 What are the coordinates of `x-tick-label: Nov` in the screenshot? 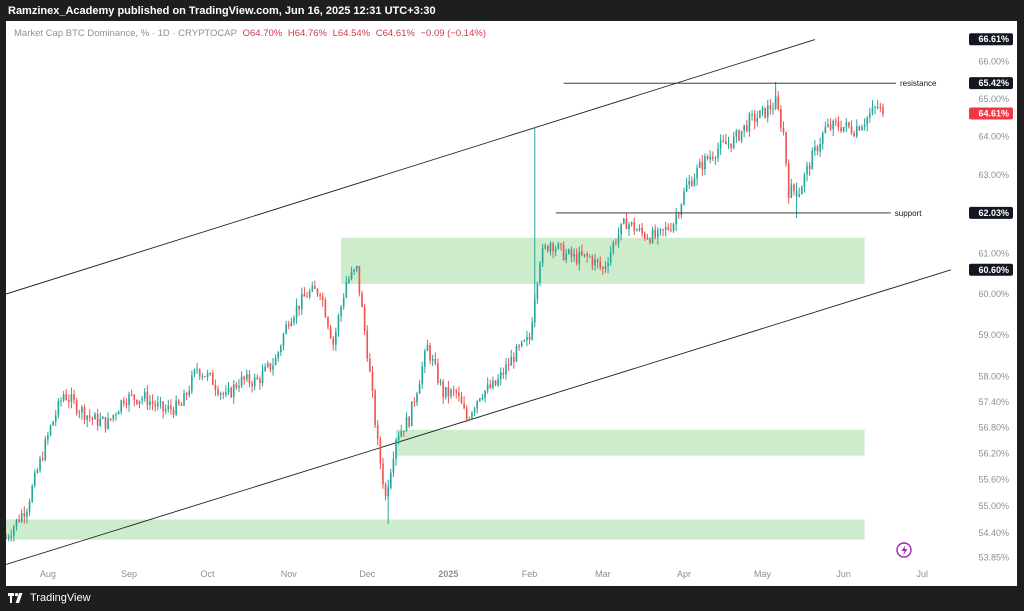 It's located at (289, 574).